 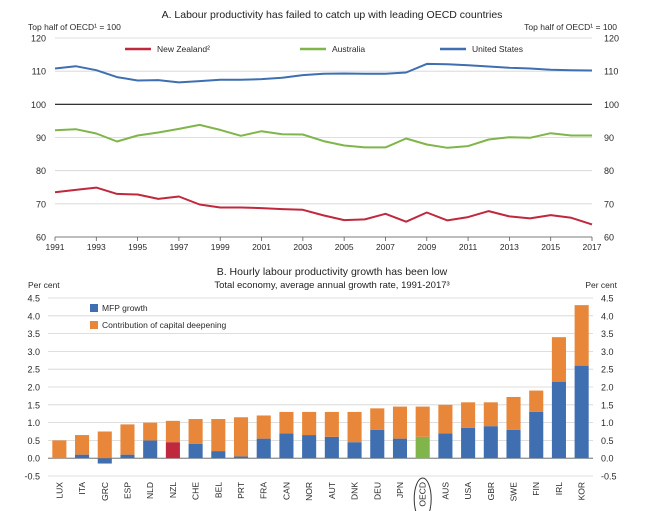 I want to click on bar-capital-che, so click(x=195, y=431).